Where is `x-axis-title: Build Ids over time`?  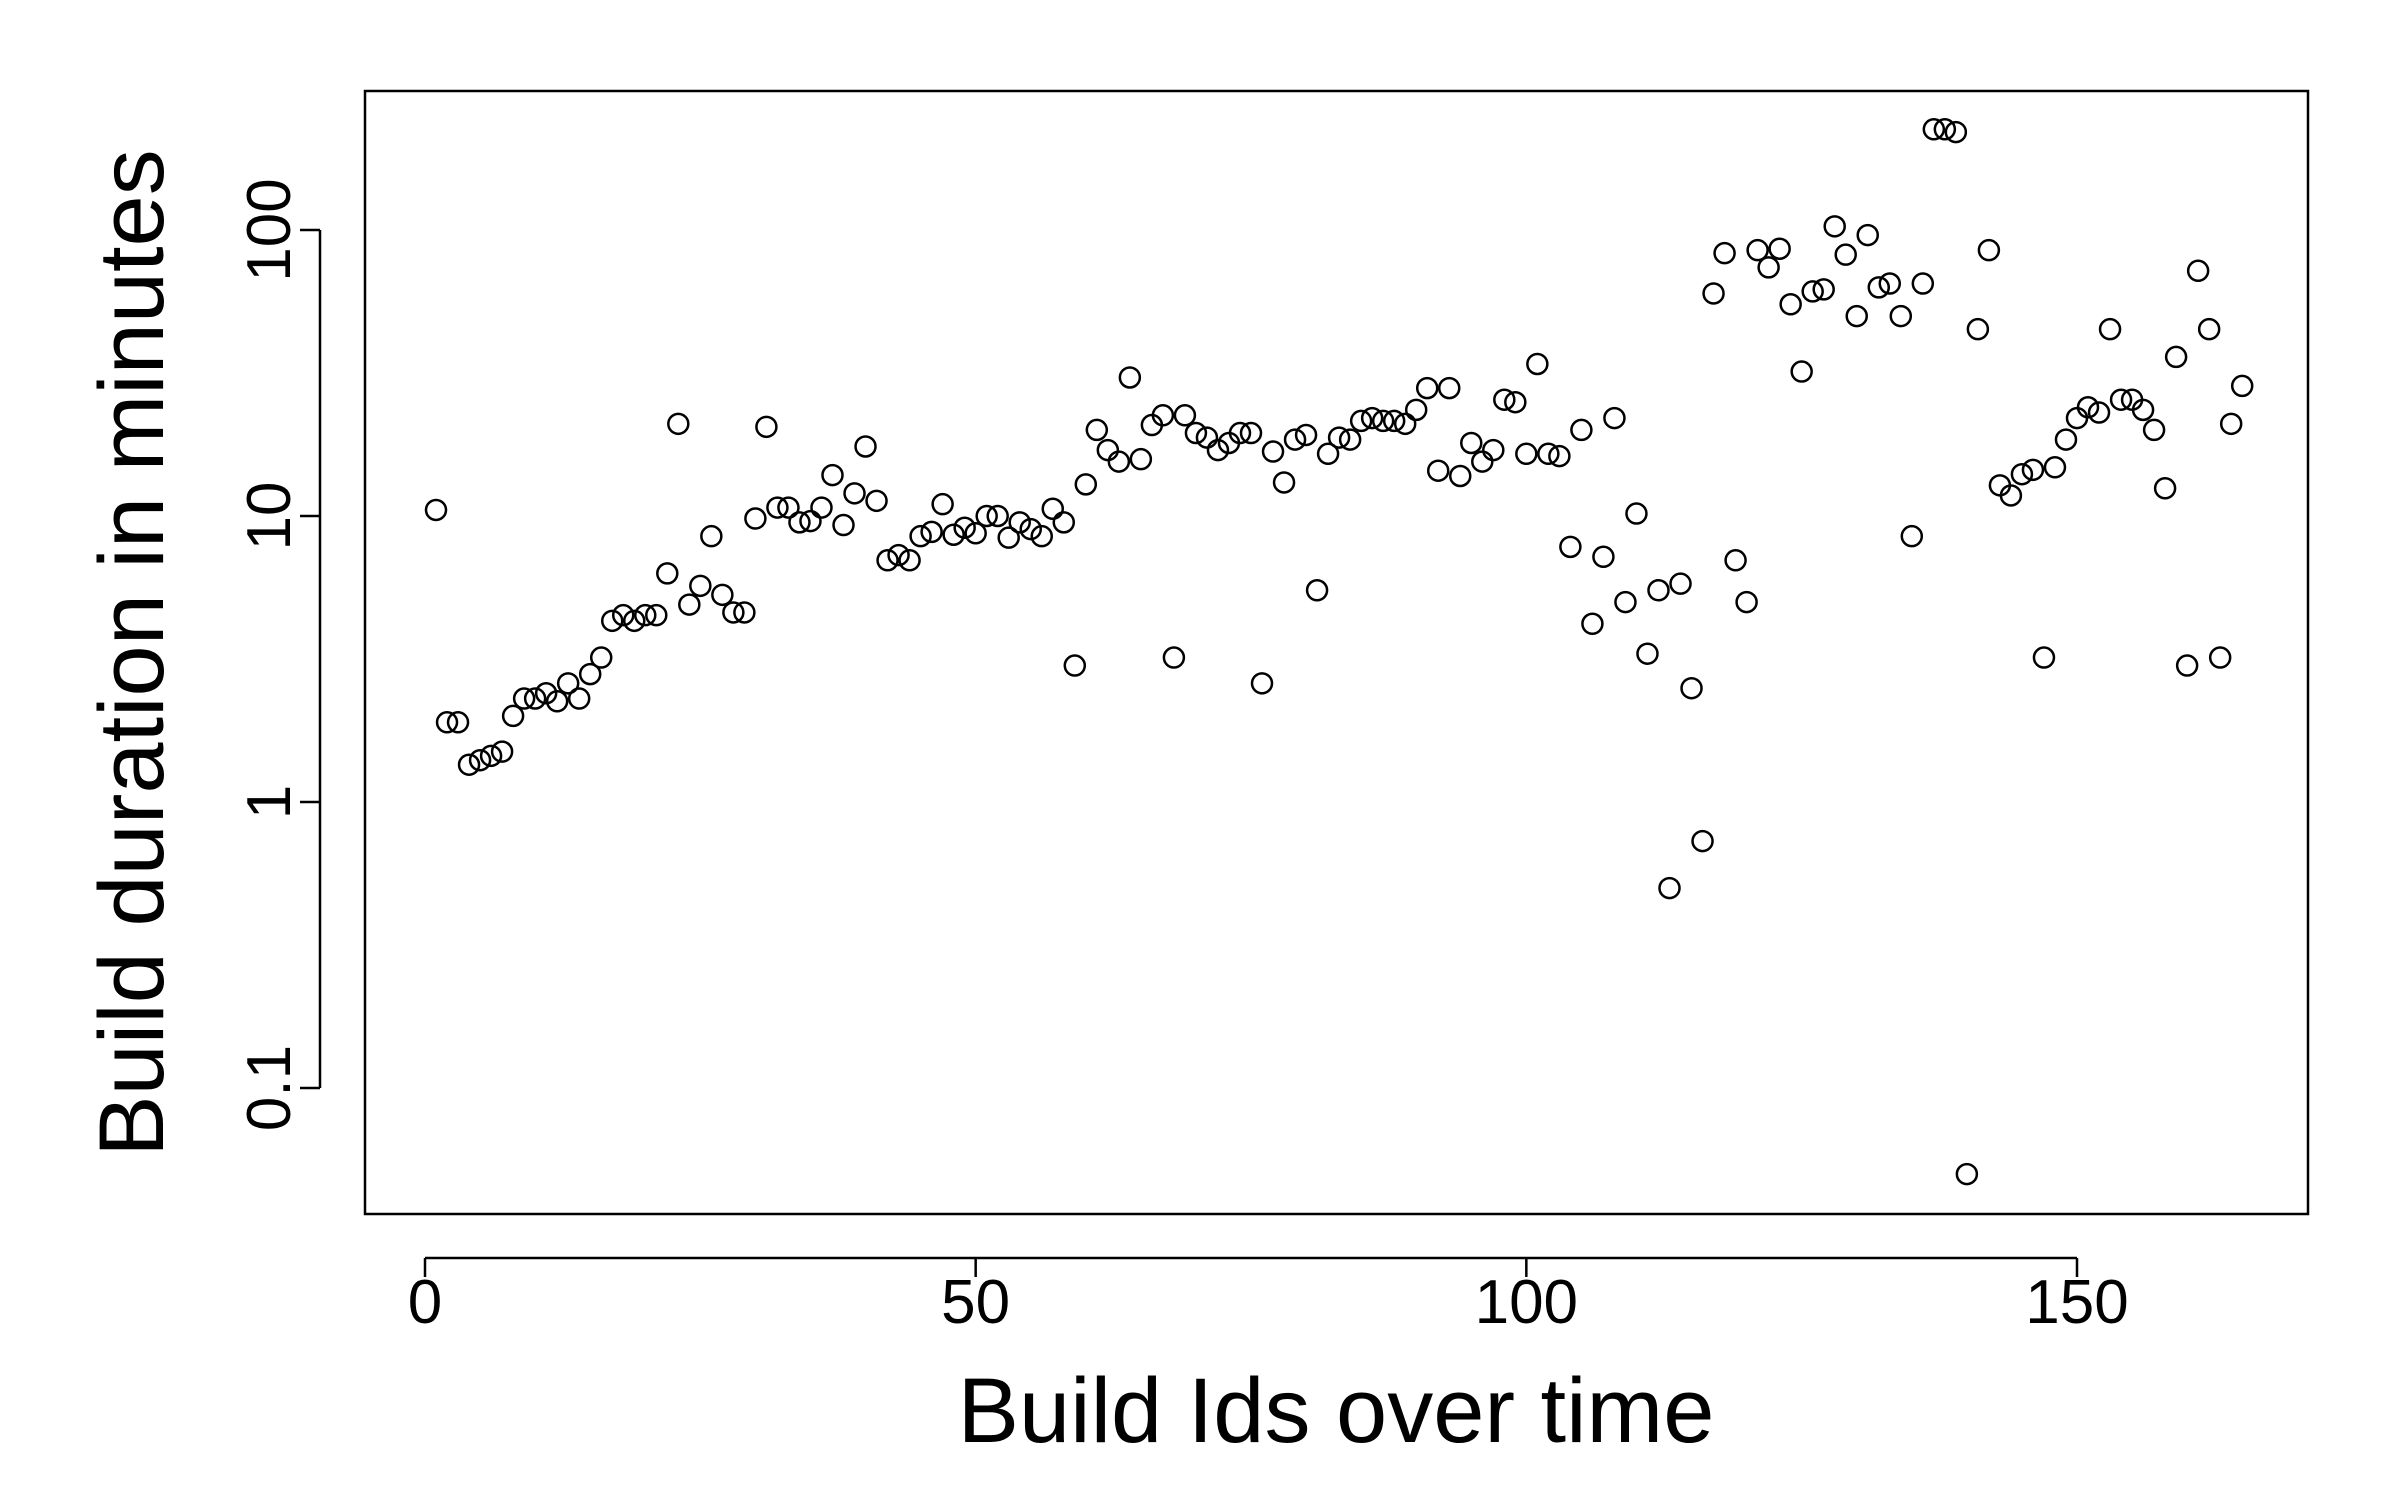 x-axis-title: Build Ids over time is located at coordinates (1336, 1411).